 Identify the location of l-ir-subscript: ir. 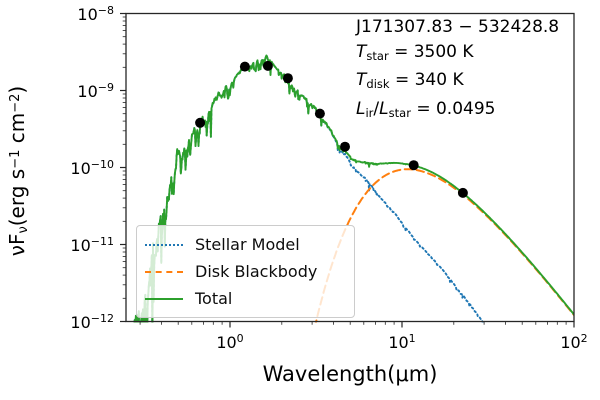
(369, 112).